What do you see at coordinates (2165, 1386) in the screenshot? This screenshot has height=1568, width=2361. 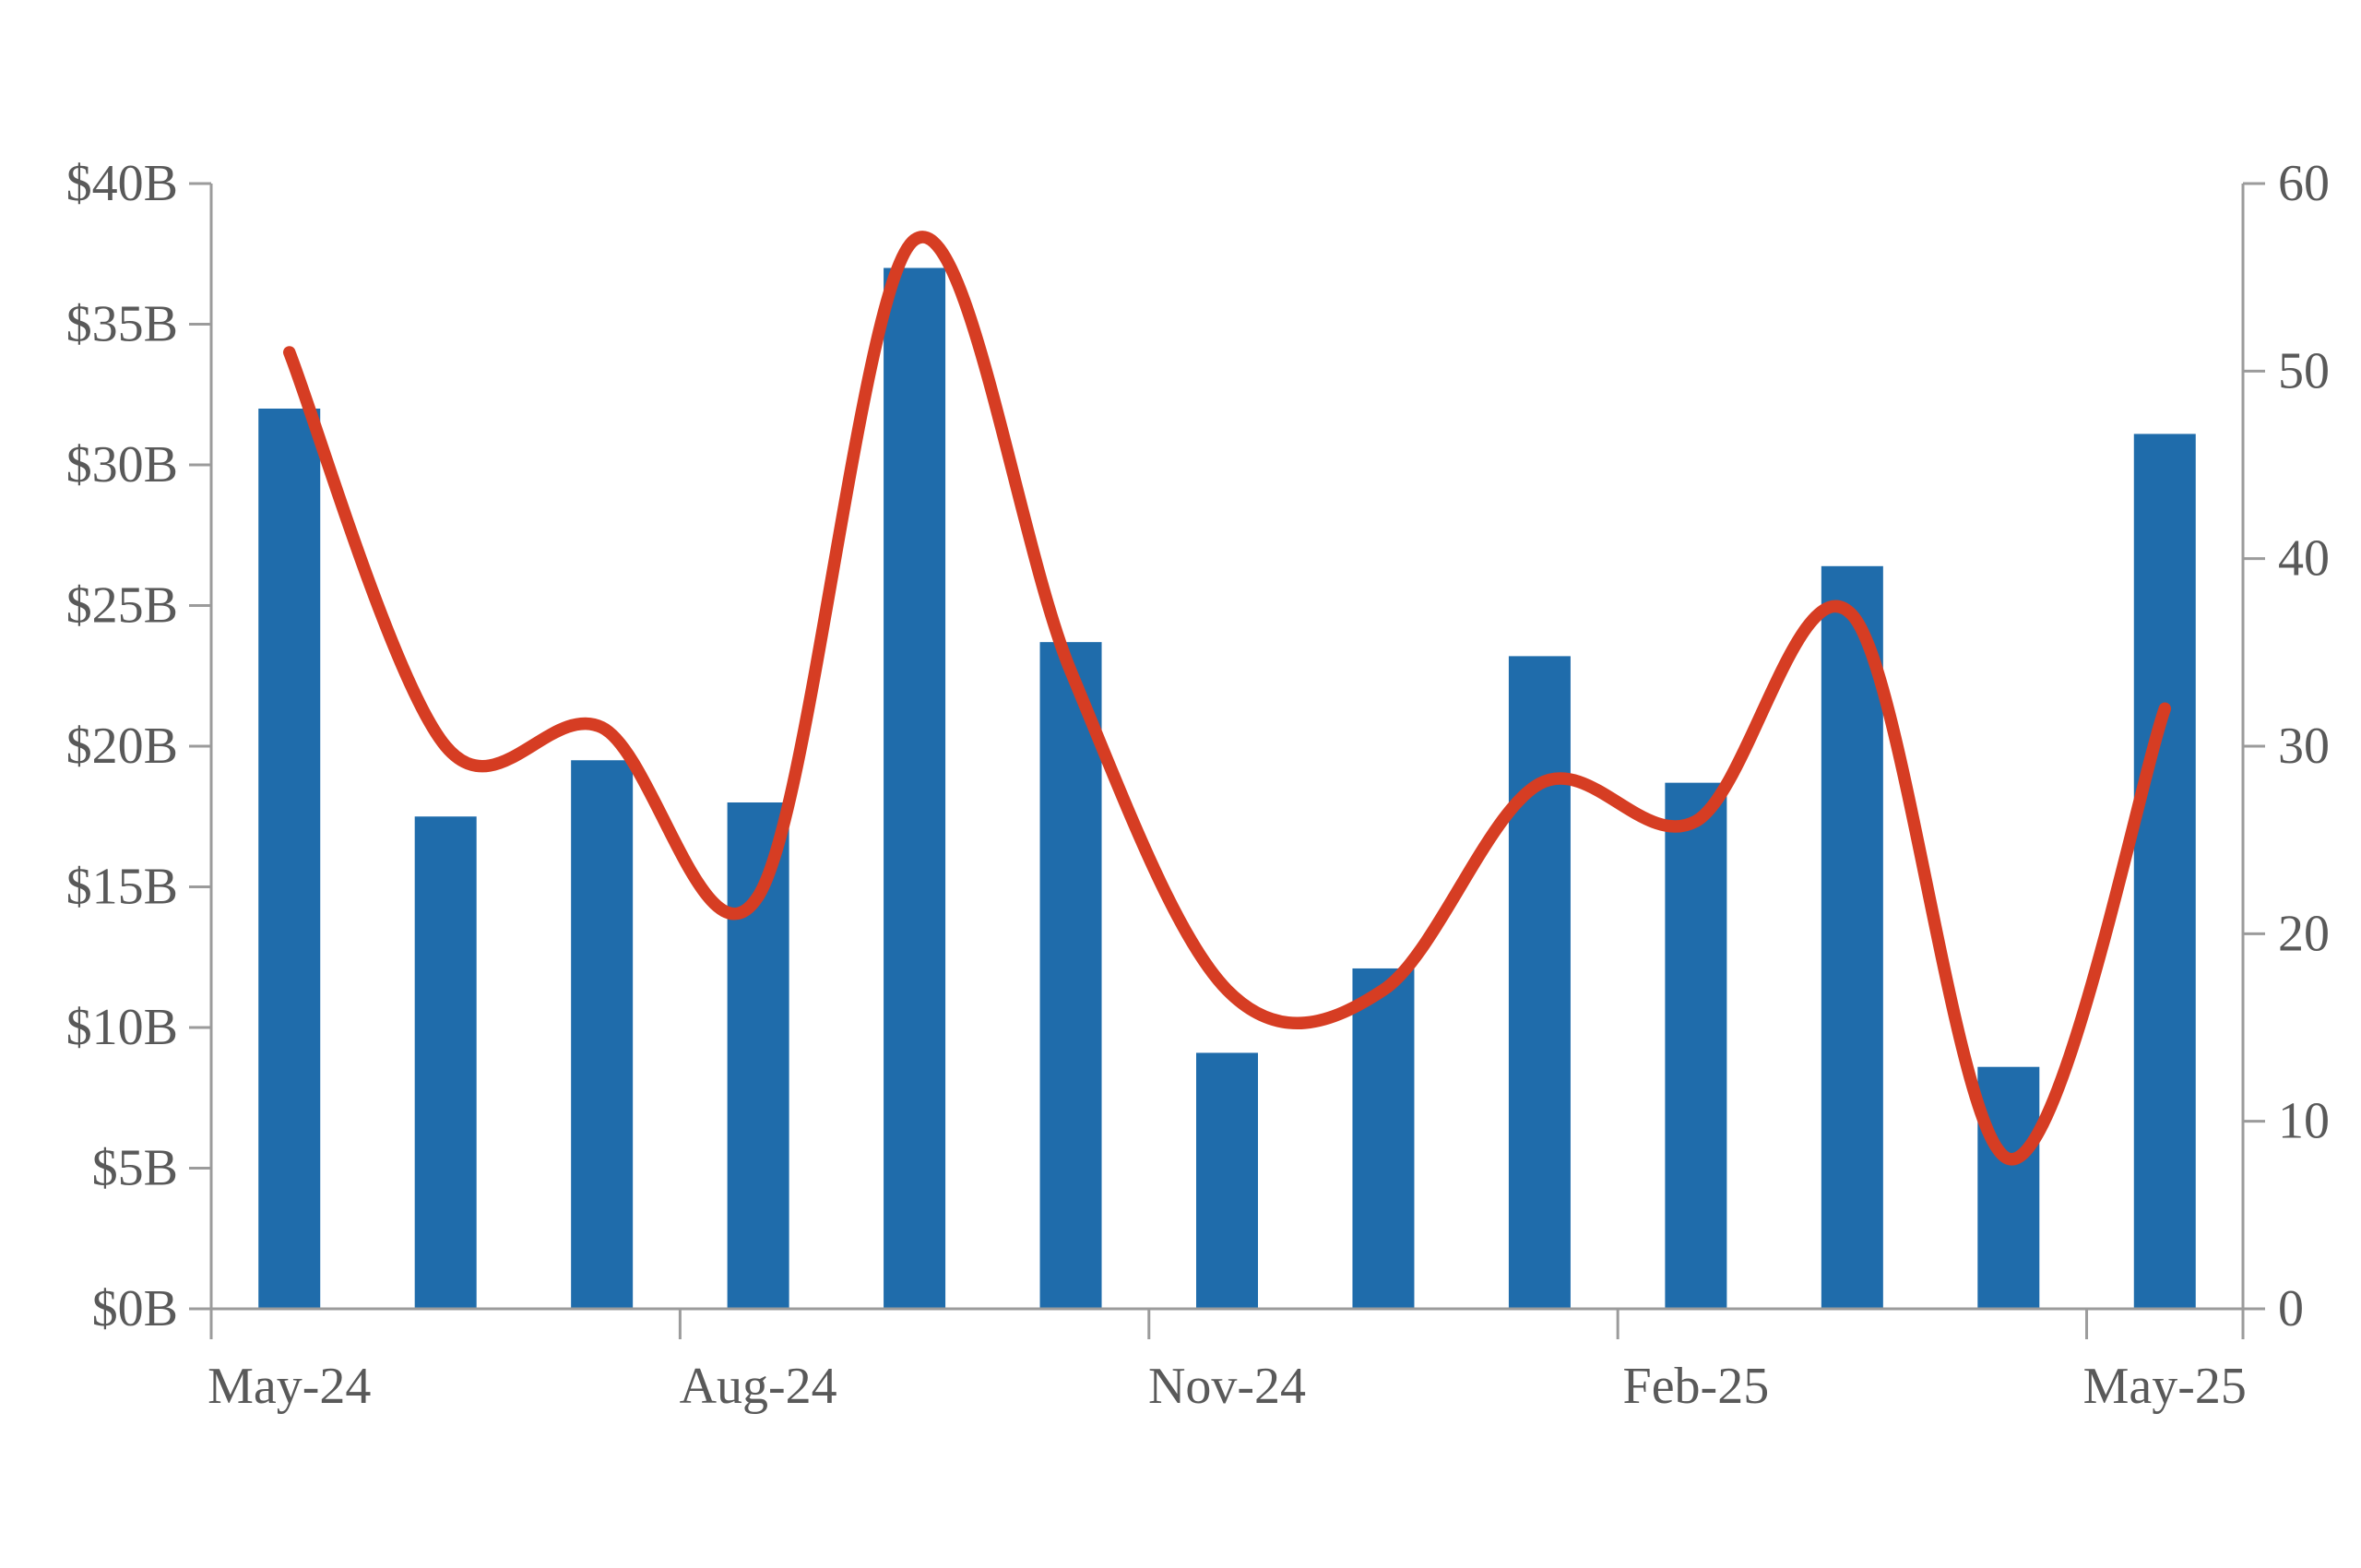 I see `x-axis-label: May-25` at bounding box center [2165, 1386].